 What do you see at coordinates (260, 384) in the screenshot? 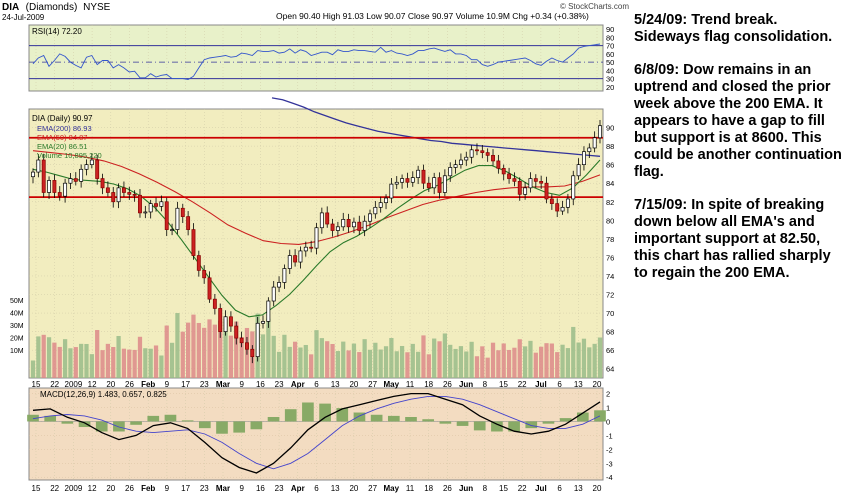
I see `x-tick-label: 16` at bounding box center [260, 384].